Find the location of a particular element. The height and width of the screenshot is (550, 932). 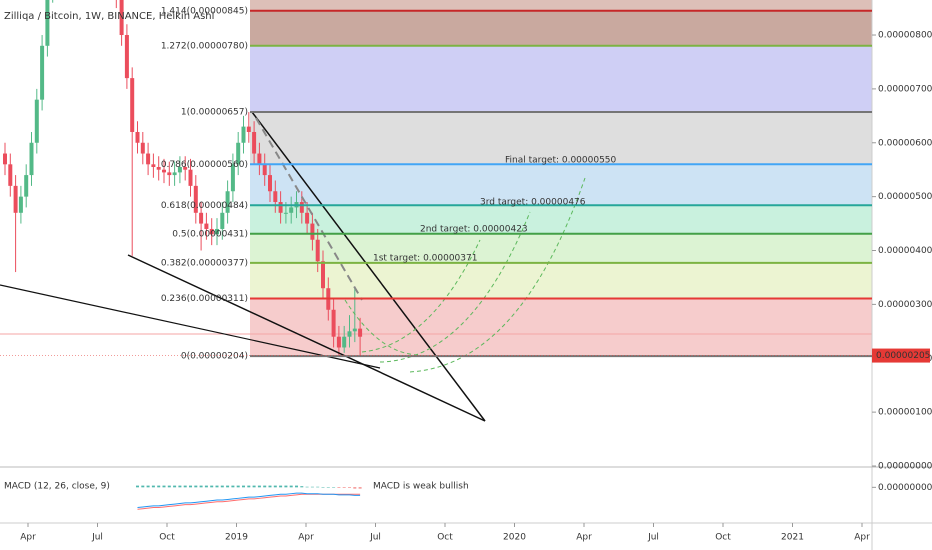

fib-label: 0.5(0.00000431) is located at coordinates (210, 234).